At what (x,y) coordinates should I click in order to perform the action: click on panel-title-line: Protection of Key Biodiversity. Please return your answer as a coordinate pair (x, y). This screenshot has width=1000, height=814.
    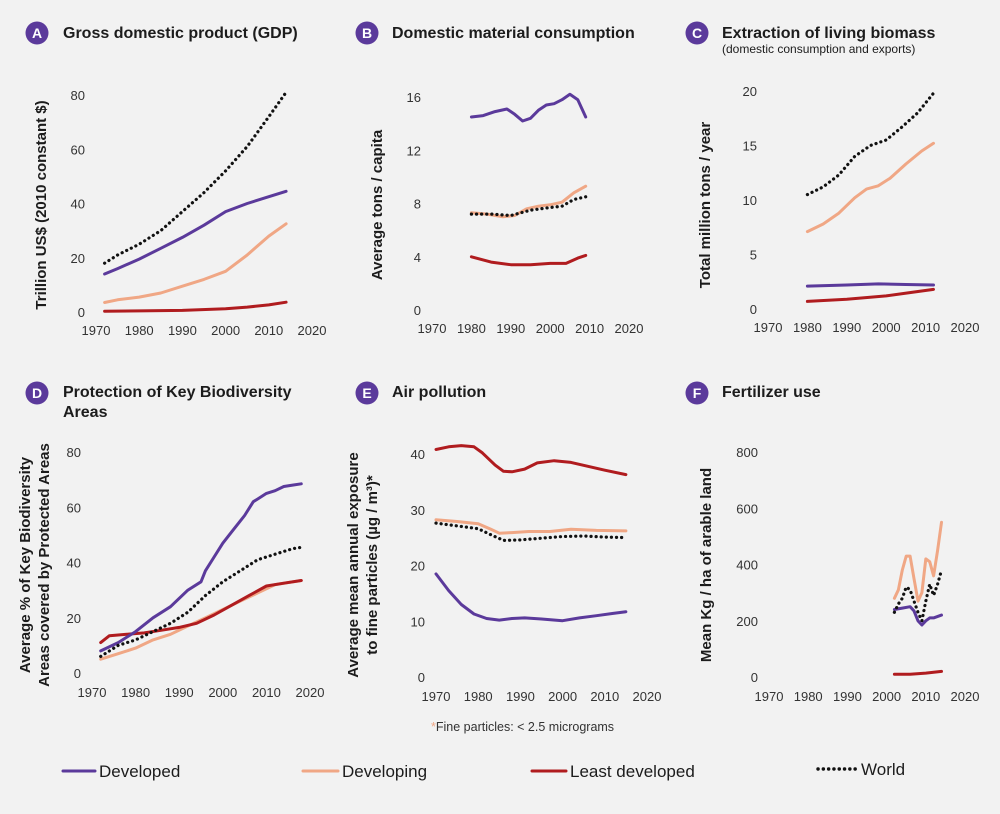
    Looking at the image, I should click on (177, 392).